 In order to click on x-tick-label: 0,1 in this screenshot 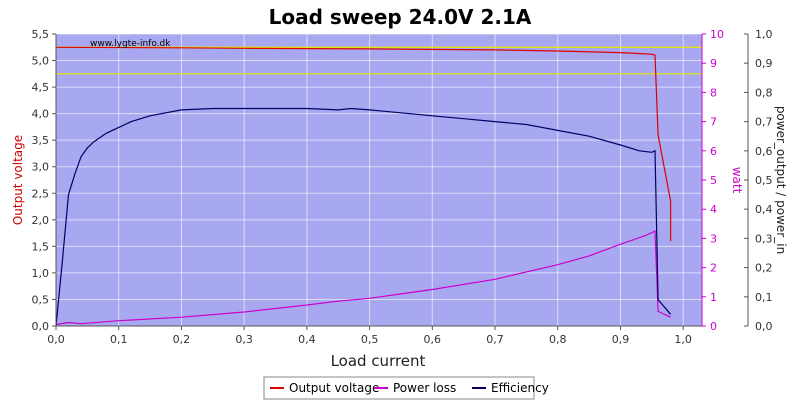, I will do `click(119, 339)`.